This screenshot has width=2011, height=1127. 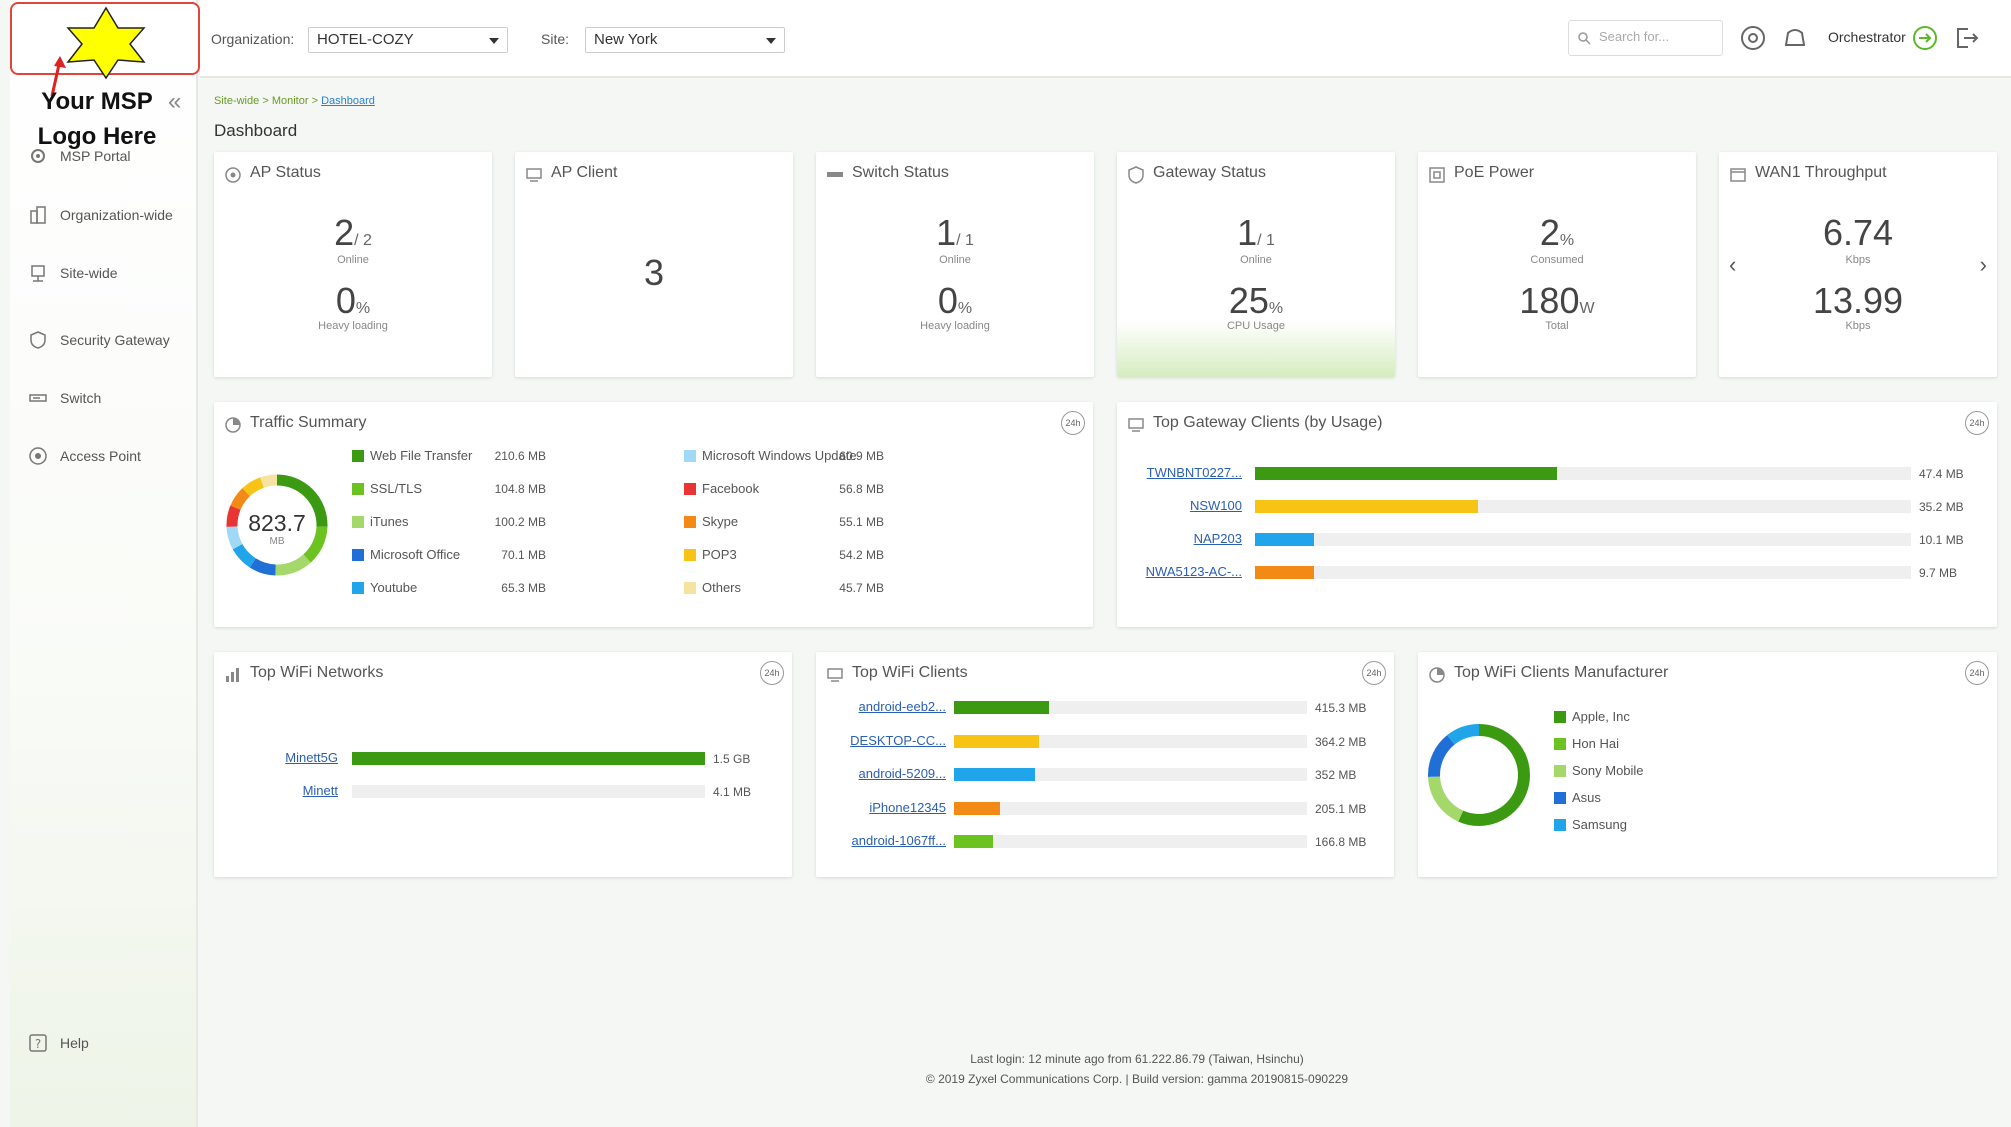 I want to click on legend-label: Sony Mobile, so click(x=1608, y=770).